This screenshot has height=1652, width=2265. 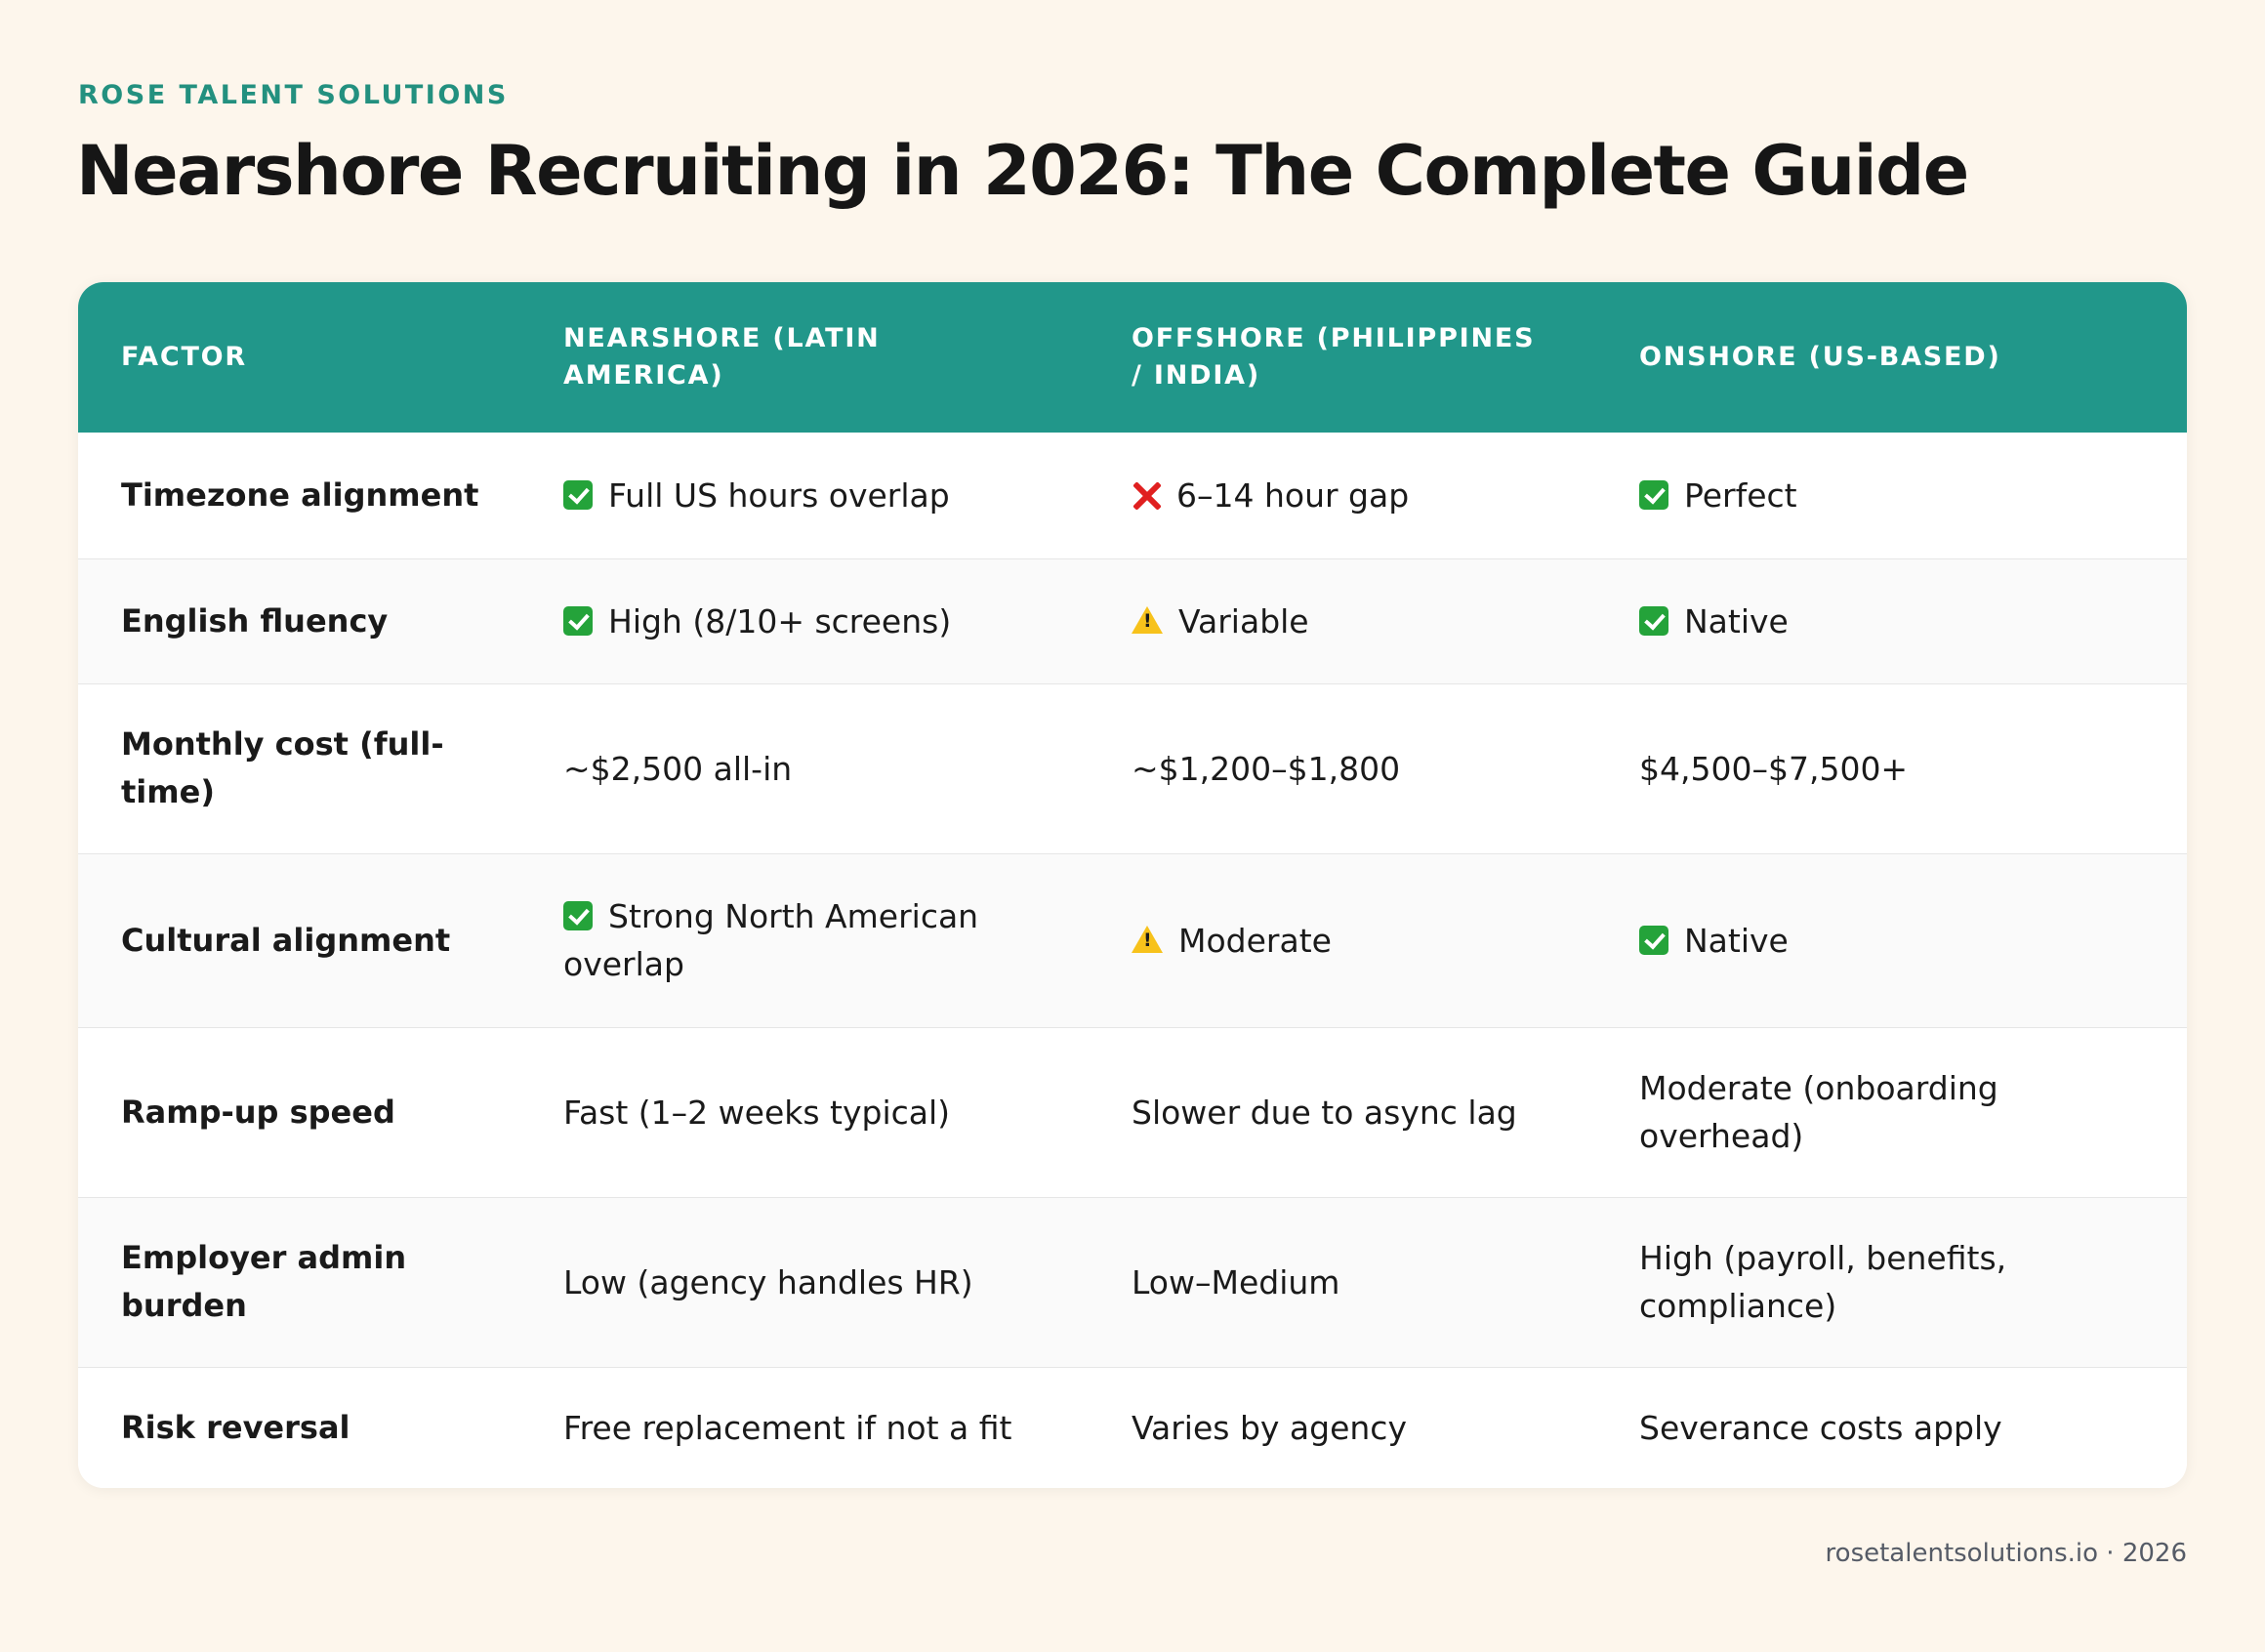 I want to click on nearshore-cell: Low (agency handles HR), so click(x=804, y=1281).